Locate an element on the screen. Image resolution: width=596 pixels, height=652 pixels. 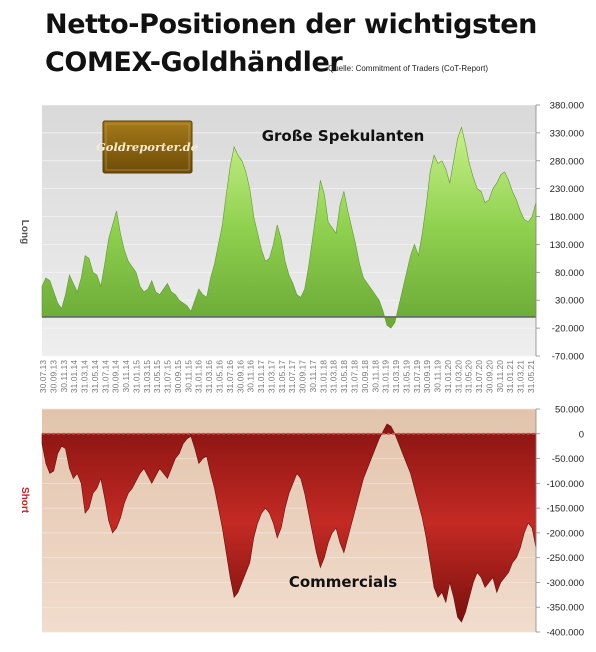
x-tick-label: 31.01.21 is located at coordinates (510, 376).